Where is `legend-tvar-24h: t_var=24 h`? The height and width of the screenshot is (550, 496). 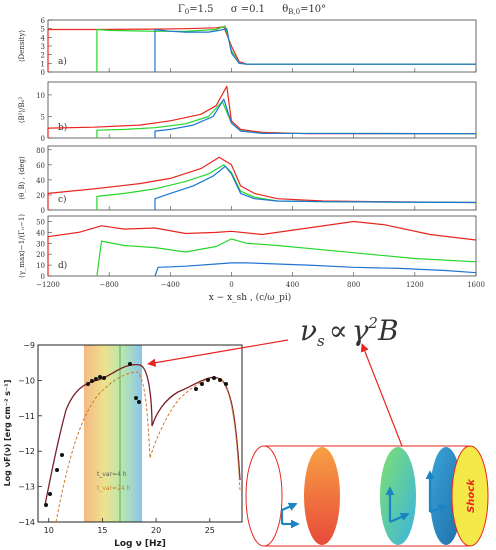
legend-tvar-24h: t_var=24 h is located at coordinates (114, 488).